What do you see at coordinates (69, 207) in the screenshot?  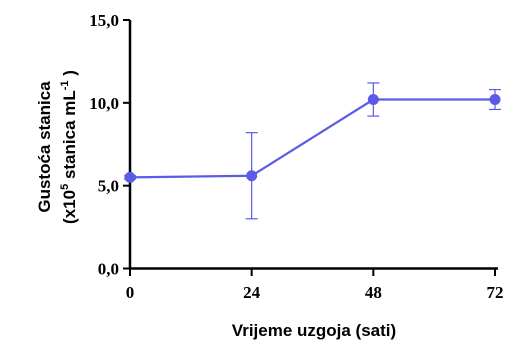 I see `y-axis-title-pre: (x10` at bounding box center [69, 207].